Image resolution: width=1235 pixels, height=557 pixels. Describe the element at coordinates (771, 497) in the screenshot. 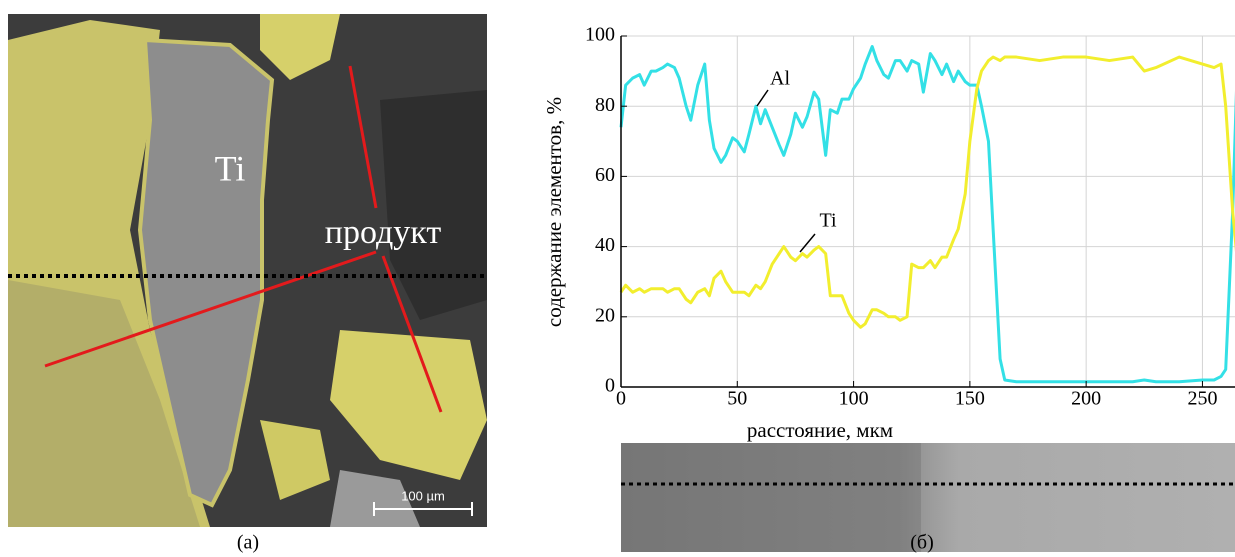

I see `sem-strip-texture` at that location.